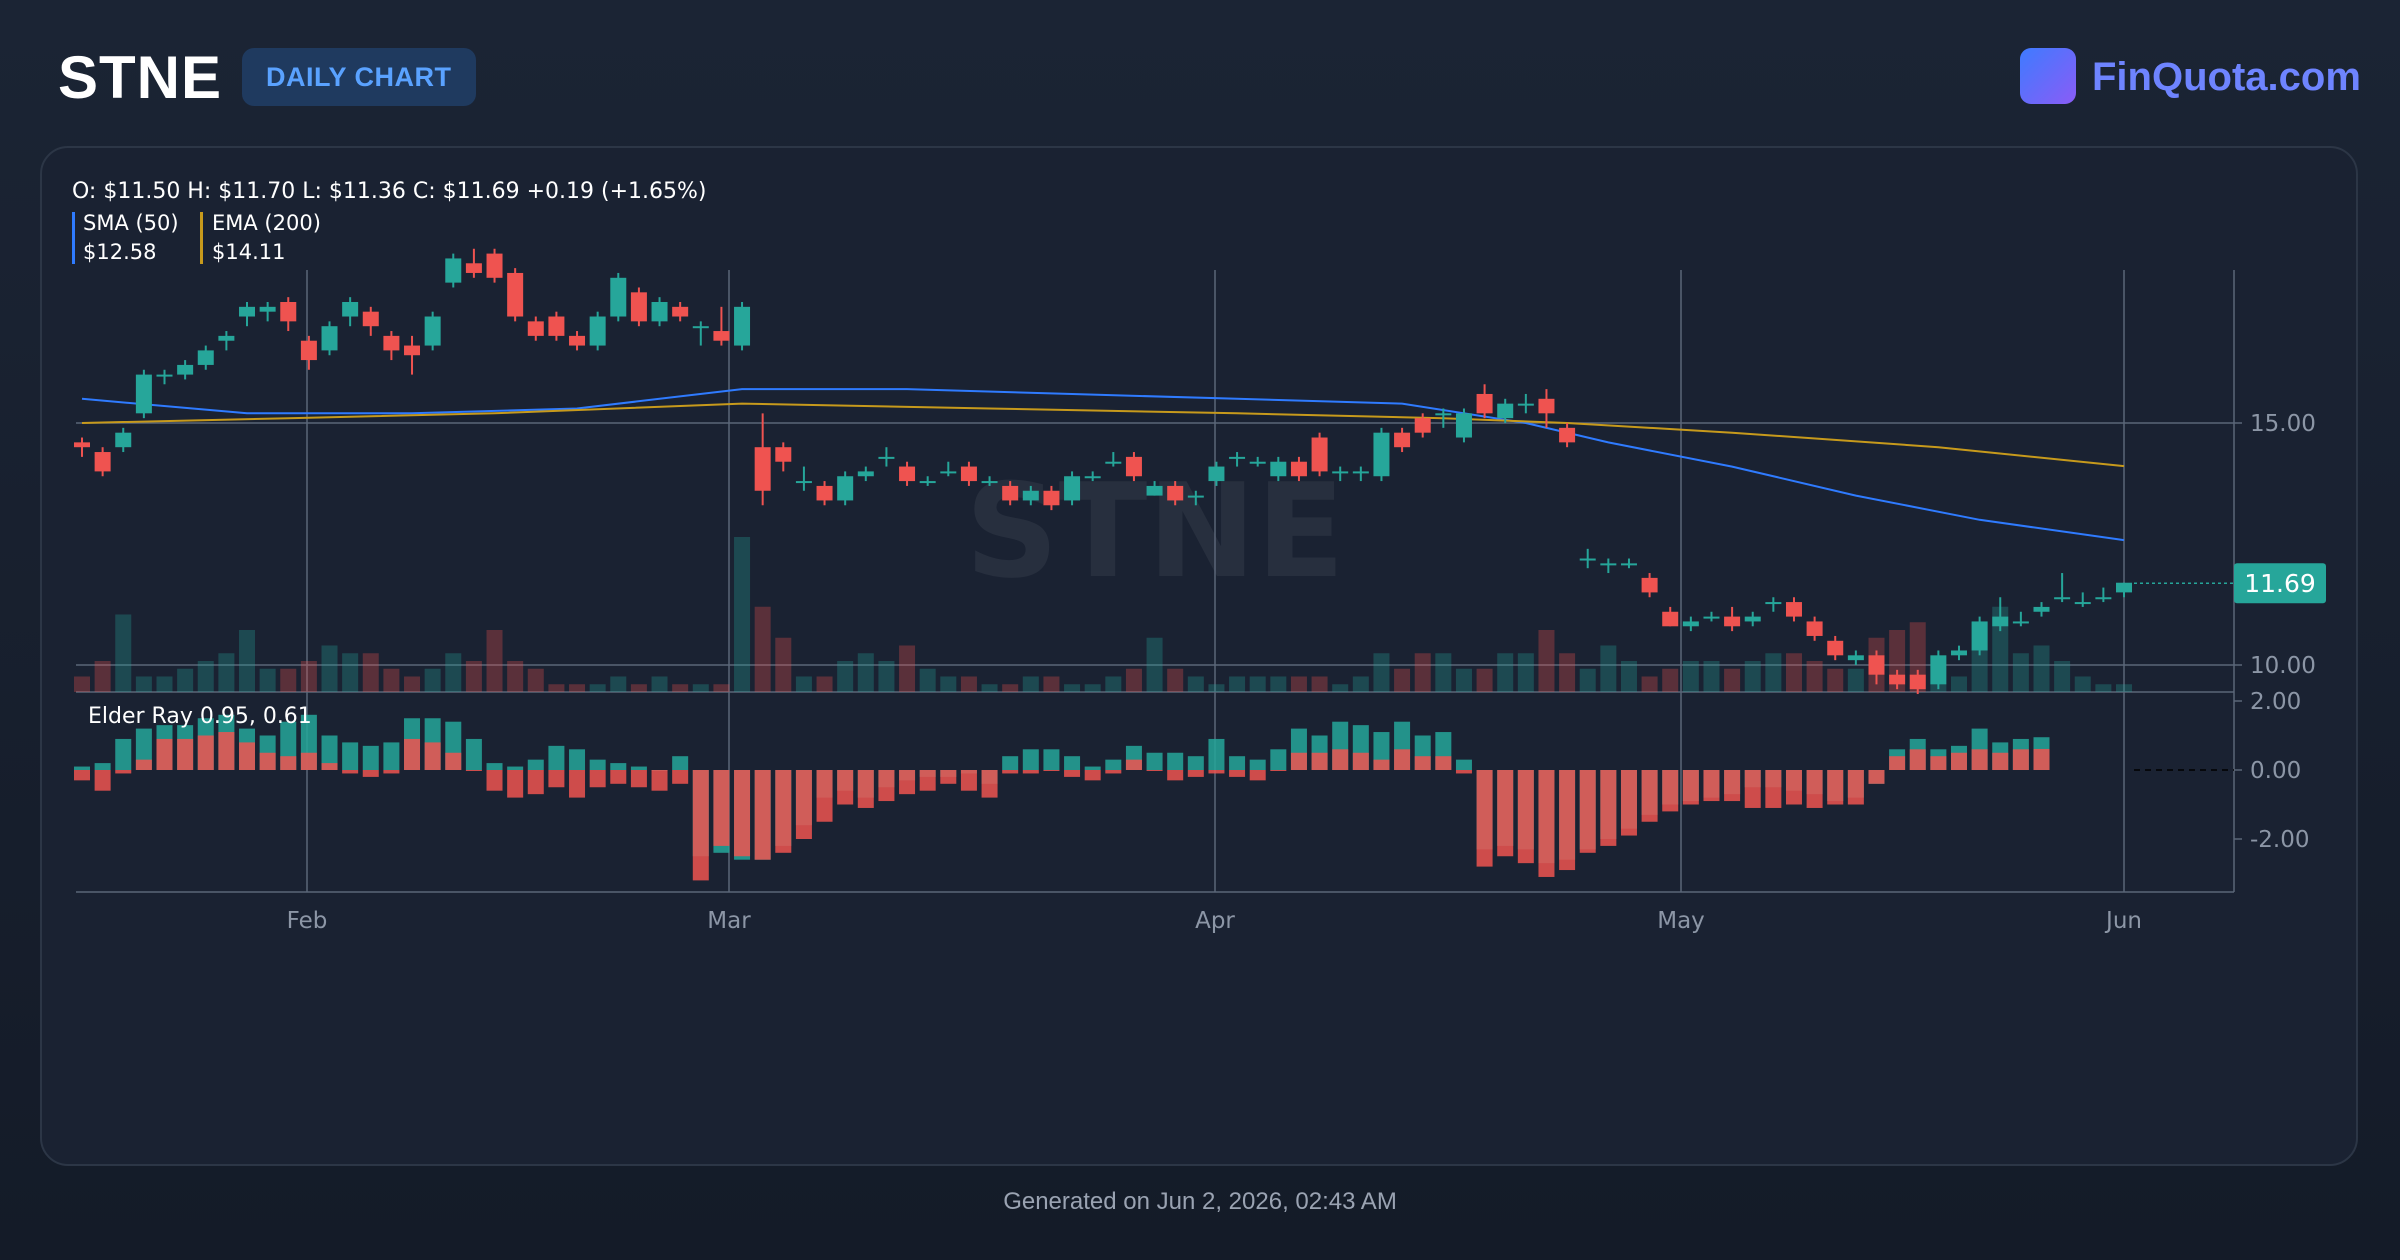  Describe the element at coordinates (1215, 921) in the screenshot. I see `x-tick-label: Apr` at that location.